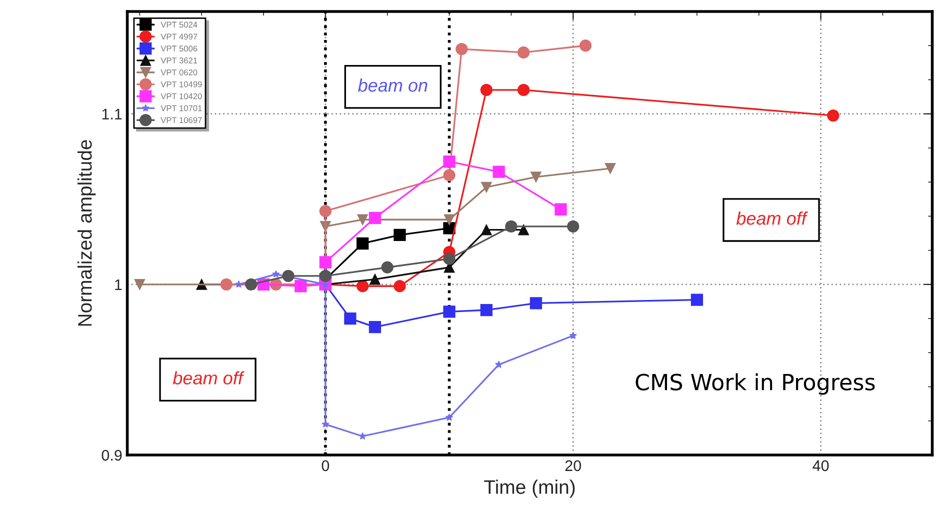 This screenshot has width=936, height=523. What do you see at coordinates (755, 384) in the screenshot?
I see `annotation: CMS Work in Progress` at bounding box center [755, 384].